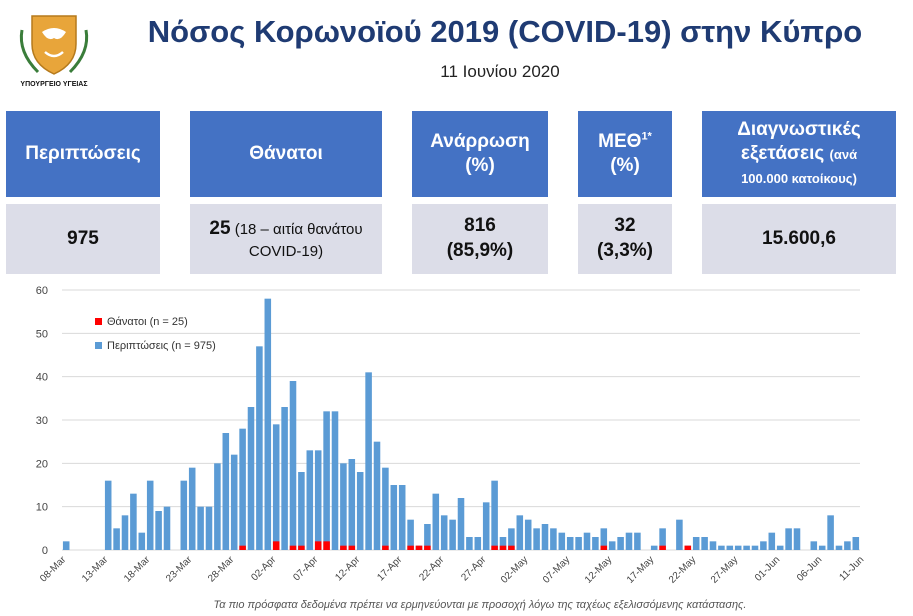 The width and height of the screenshot is (913, 616). I want to click on x-tick-label: 18-Mar, so click(137, 569).